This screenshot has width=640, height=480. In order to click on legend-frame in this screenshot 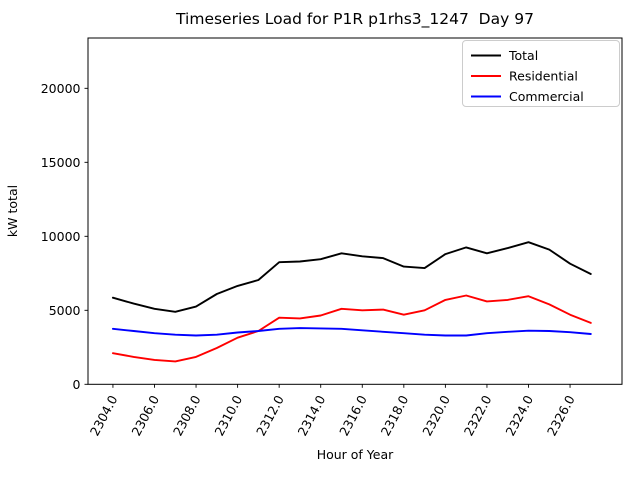, I will do `click(541, 73)`.